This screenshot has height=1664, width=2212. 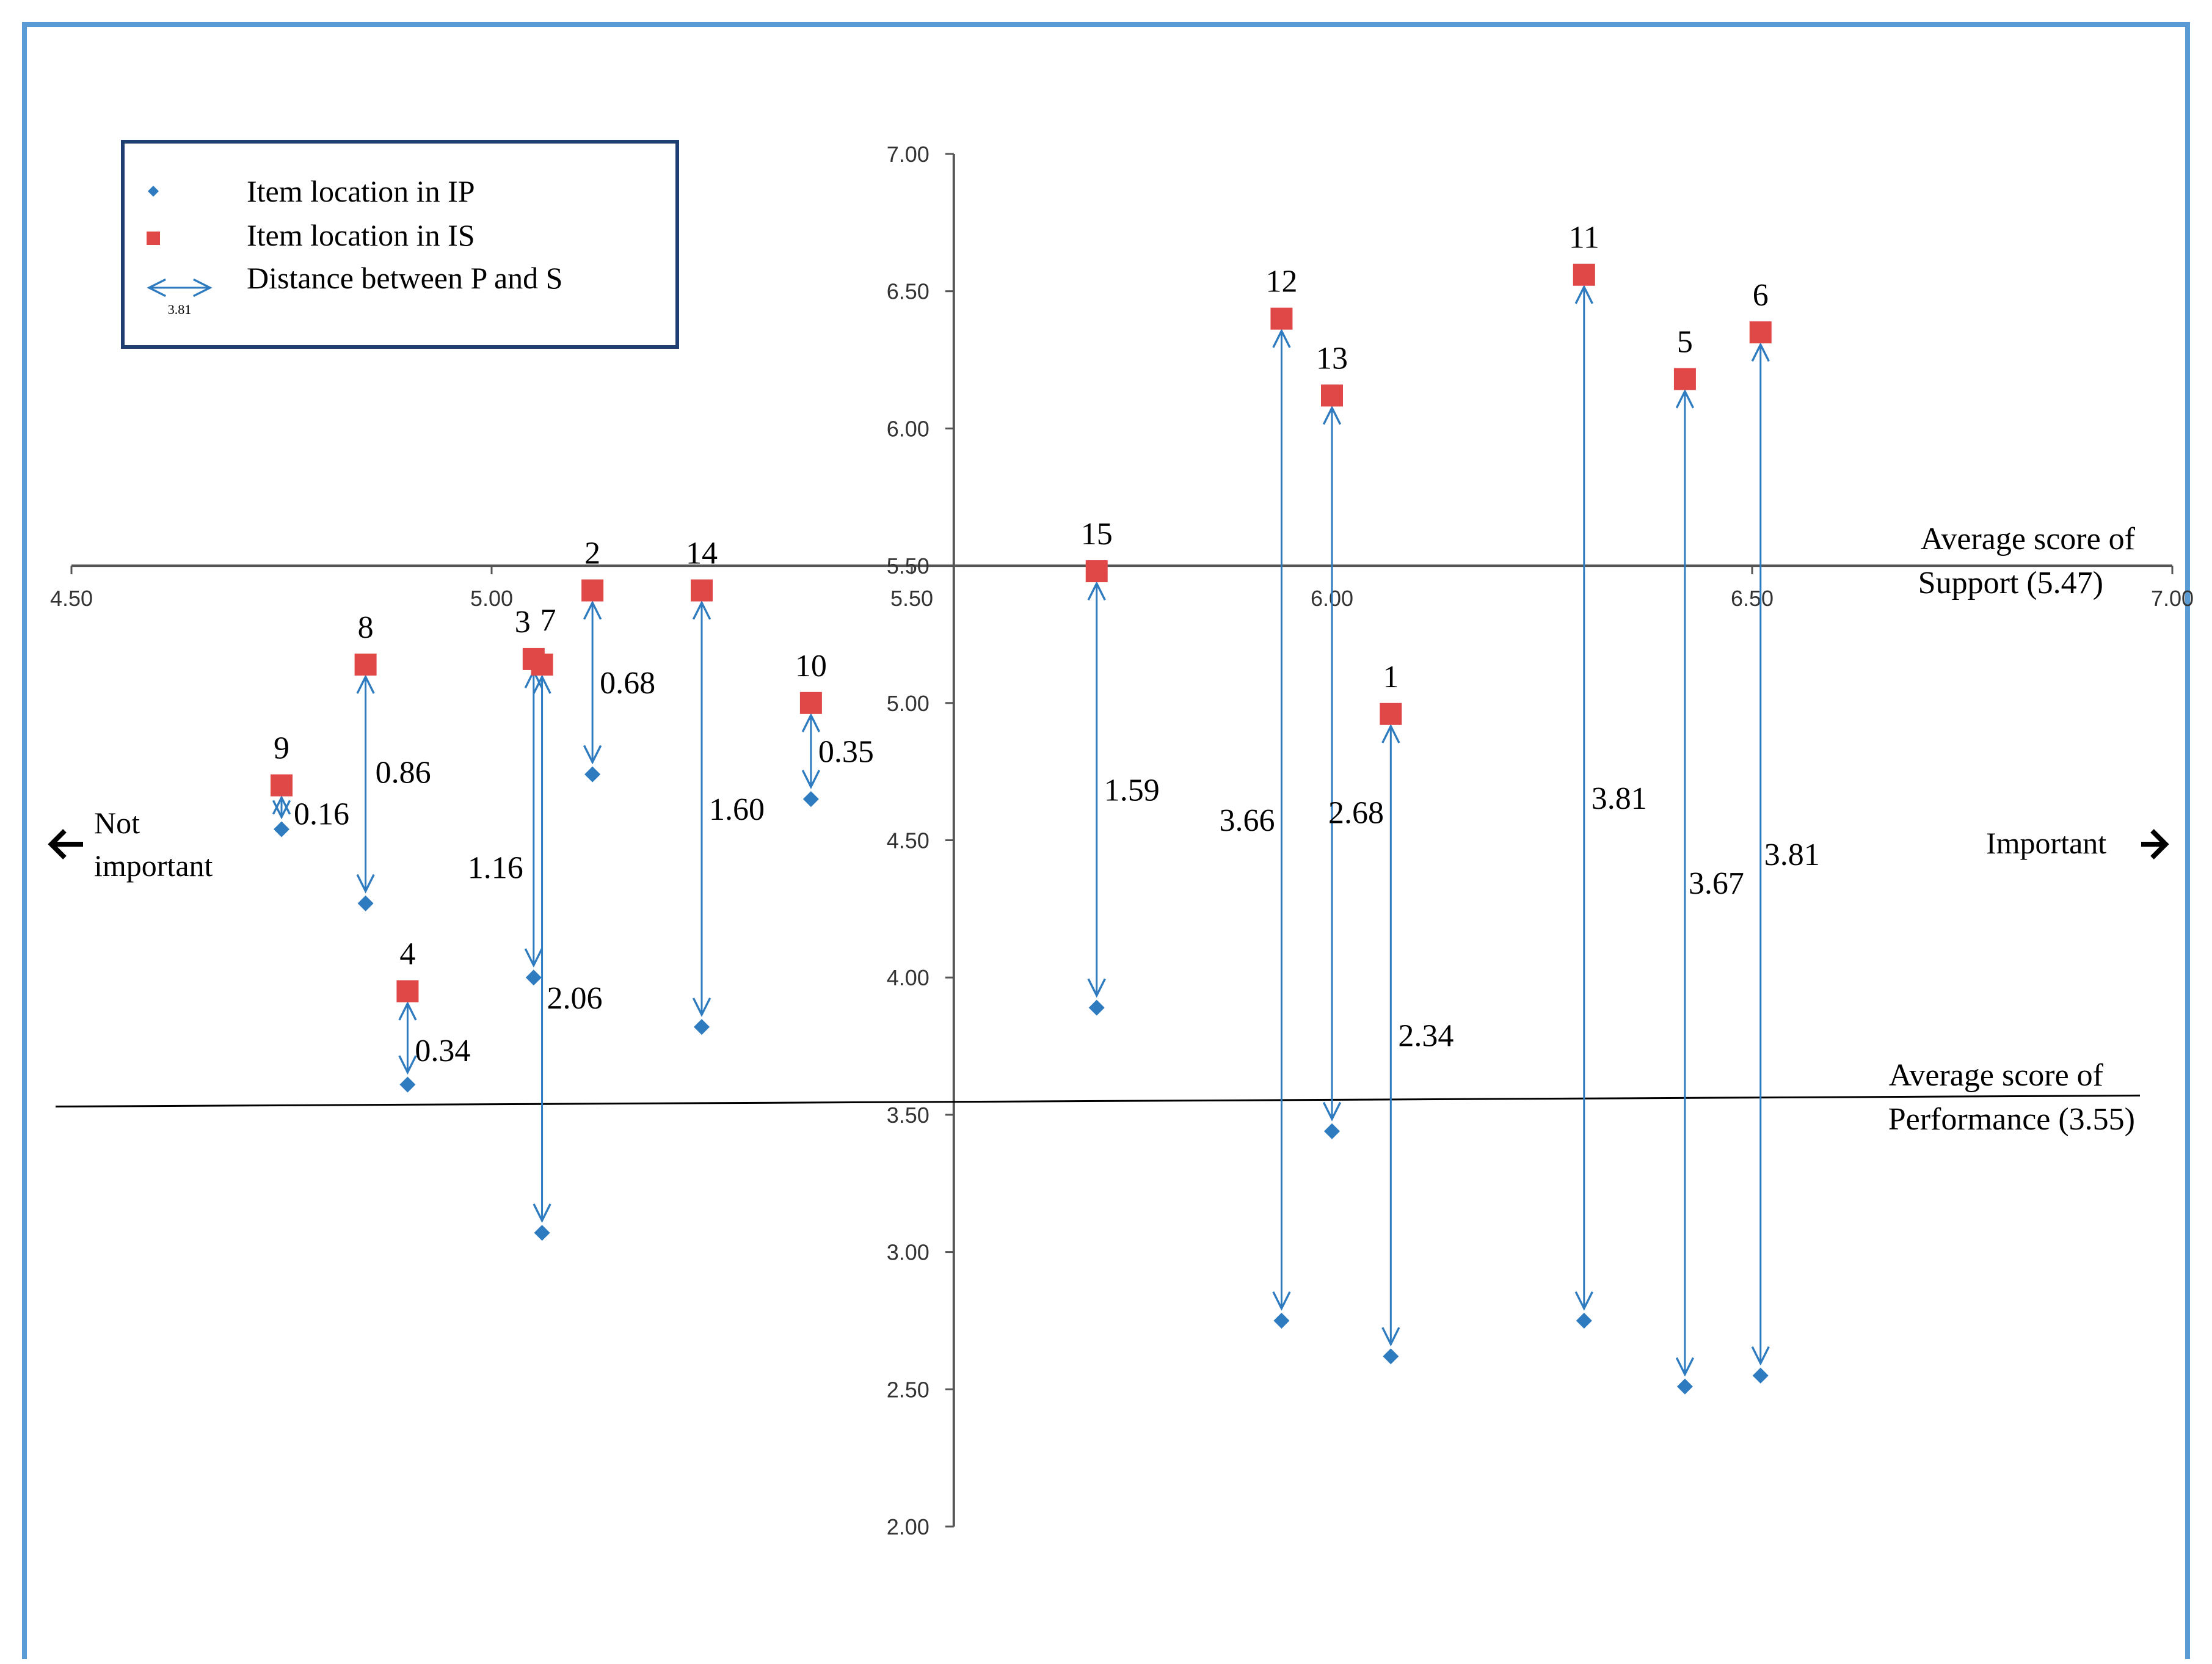 I want to click on item-number-label: 4, so click(x=407, y=955).